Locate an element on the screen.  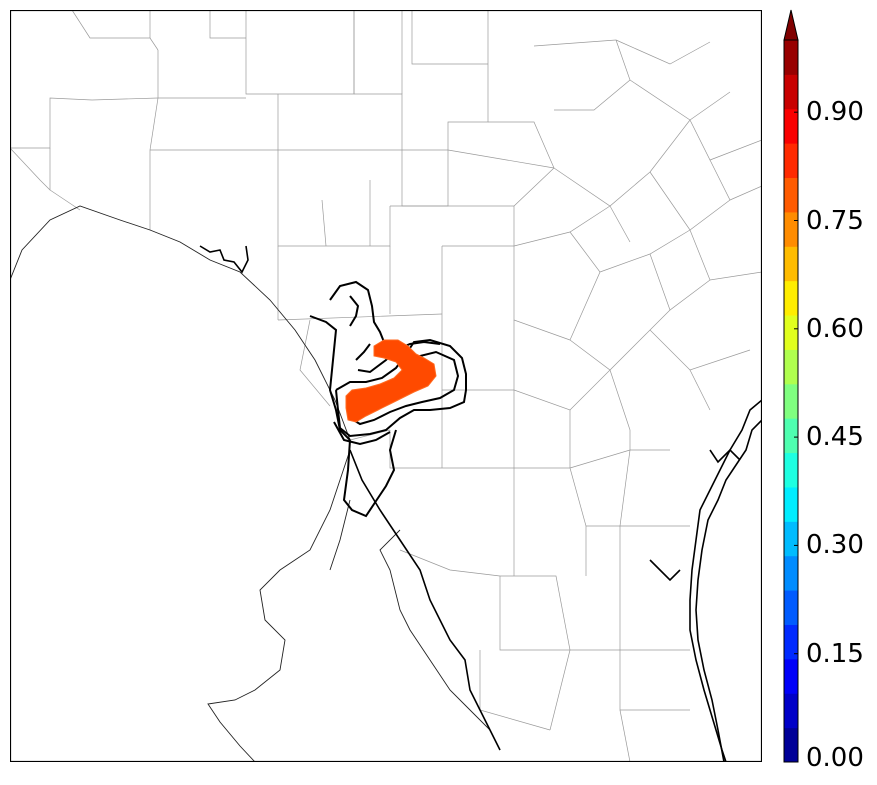
colorbar-frame is located at coordinates (791, 401).